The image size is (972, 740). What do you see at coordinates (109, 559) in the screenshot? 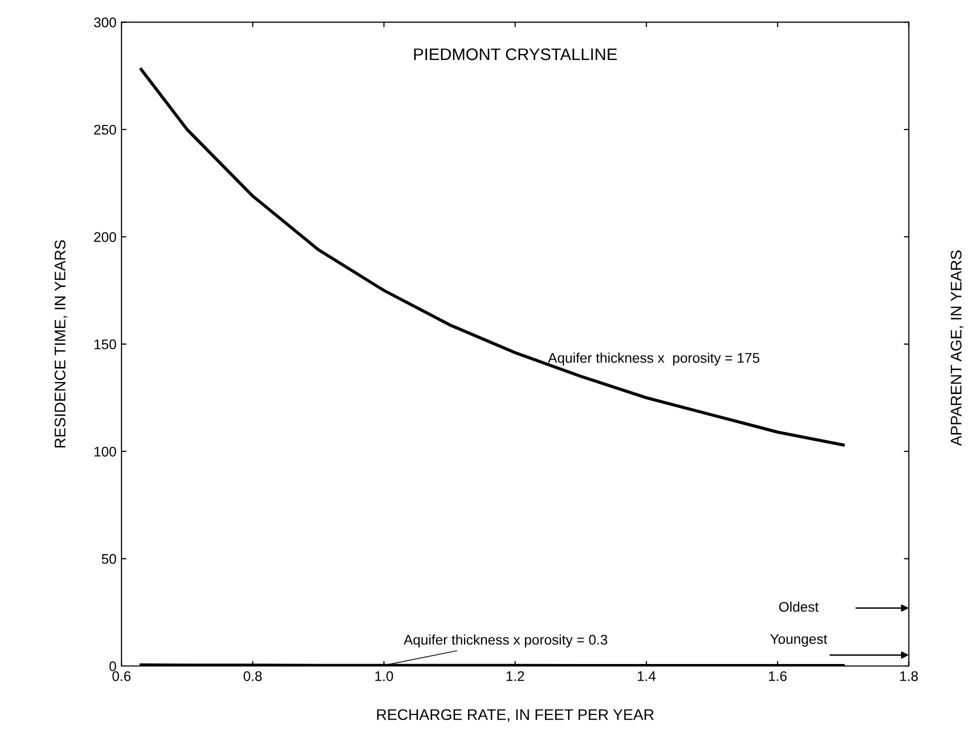
I see `y-tick-label: 50` at bounding box center [109, 559].